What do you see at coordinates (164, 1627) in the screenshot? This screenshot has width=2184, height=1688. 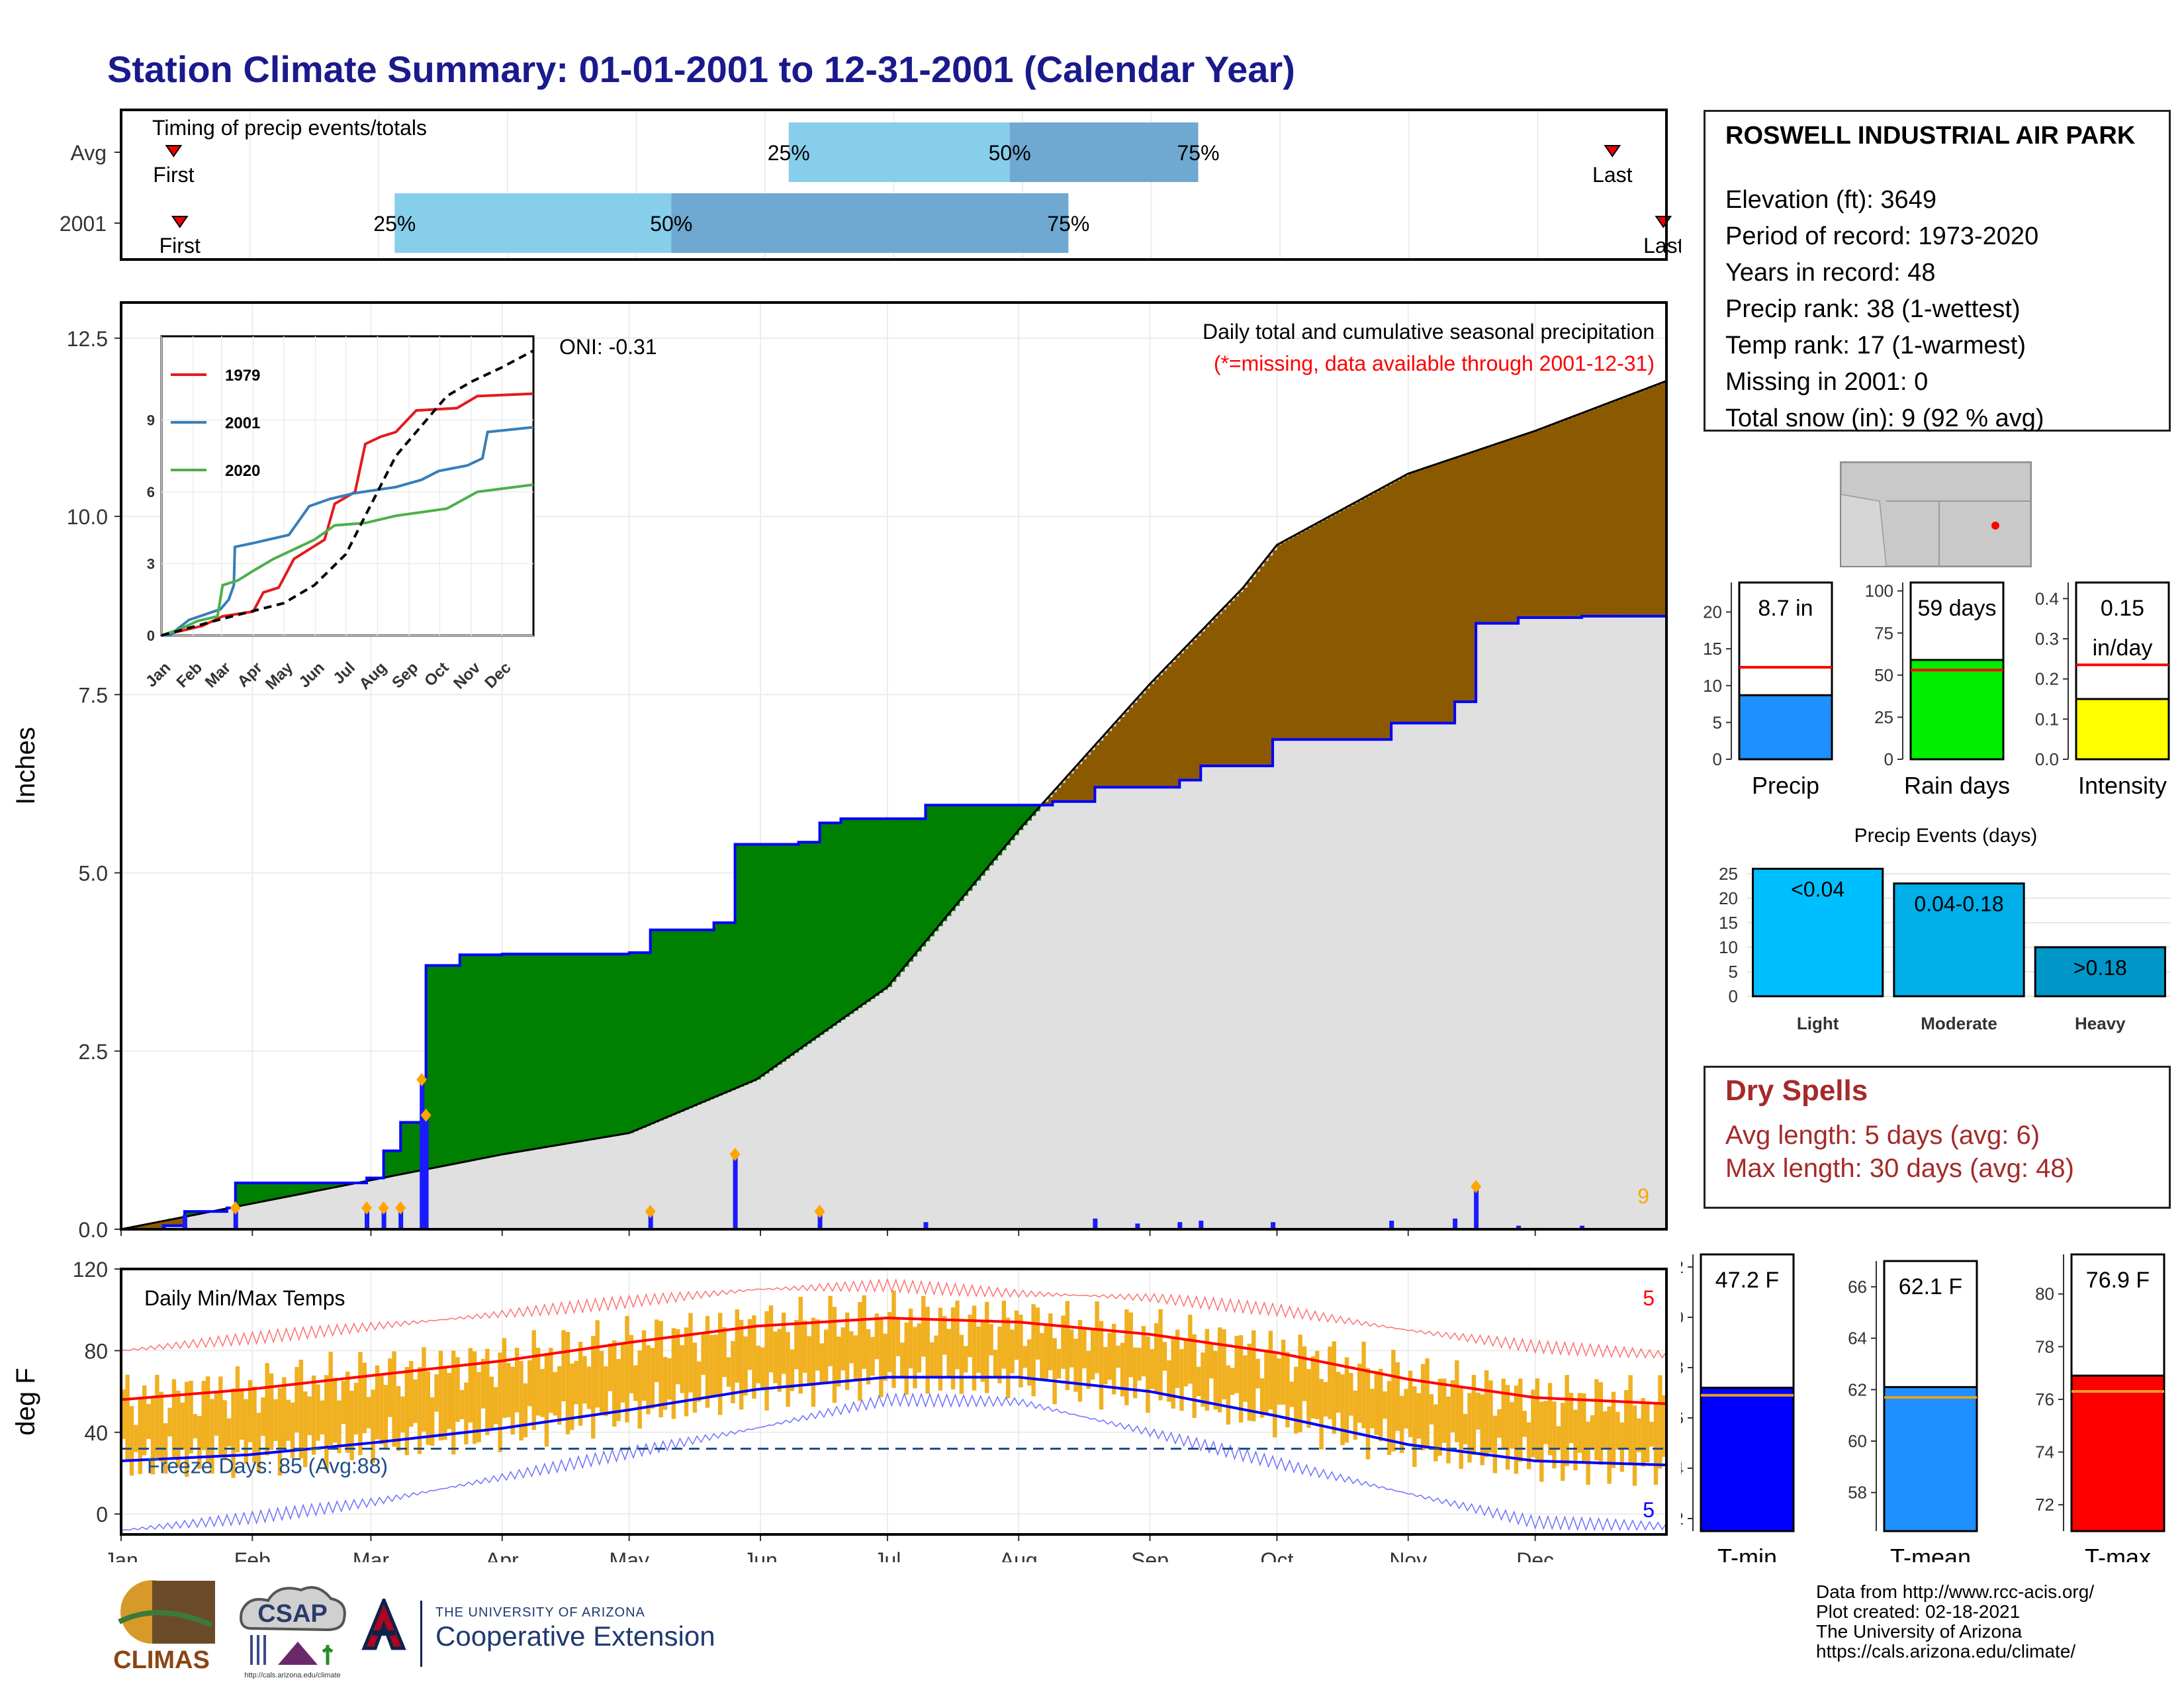 I see `climas-logo: CLIMAS` at bounding box center [164, 1627].